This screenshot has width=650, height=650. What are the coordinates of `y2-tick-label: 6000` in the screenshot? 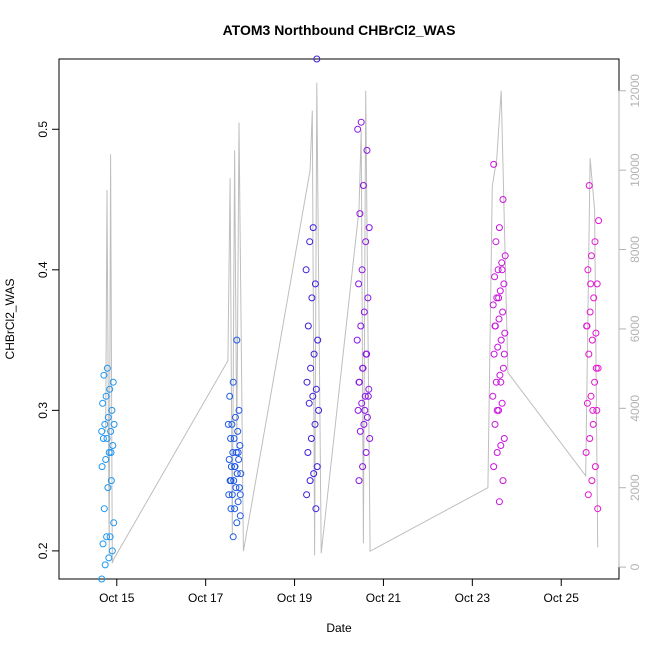 It's located at (635, 328).